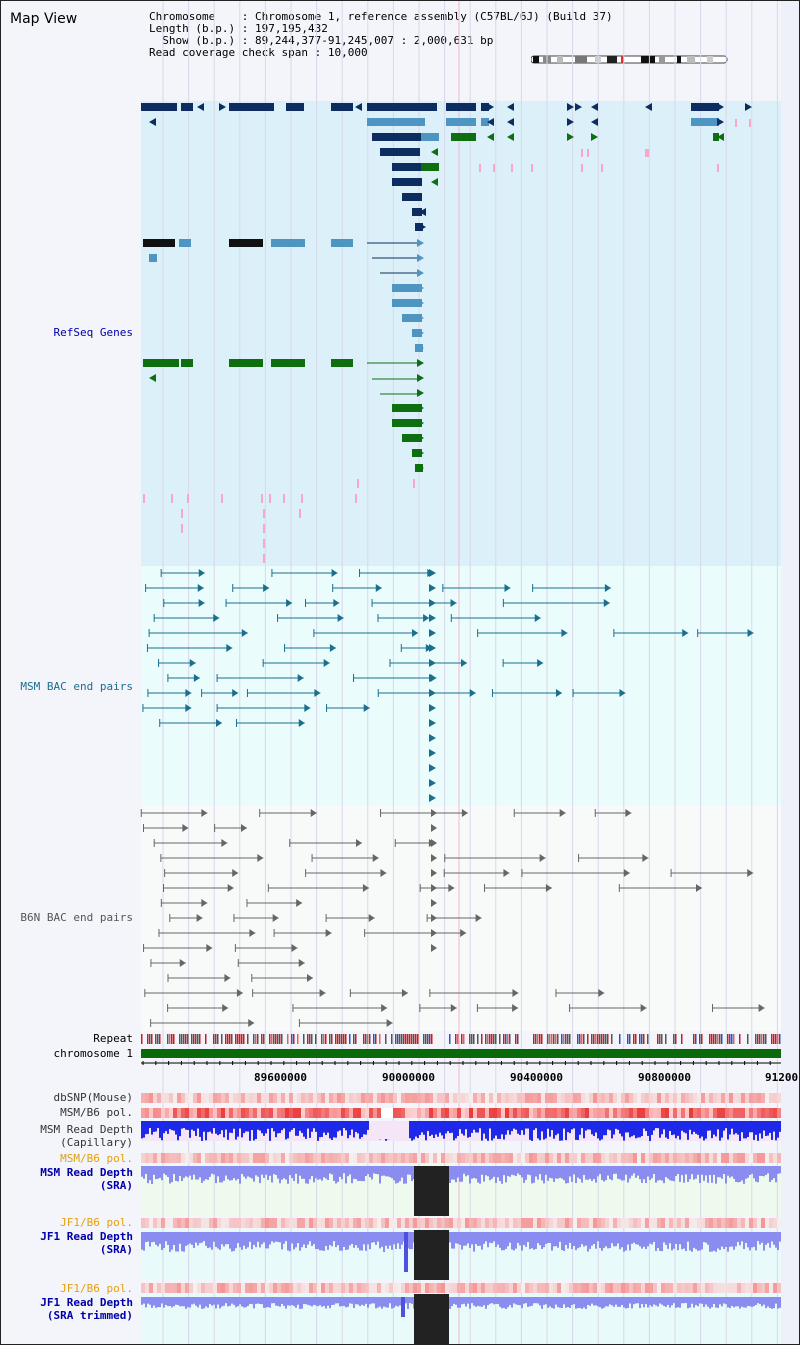 The height and width of the screenshot is (1345, 800). I want to click on gap, so click(387, 1113).